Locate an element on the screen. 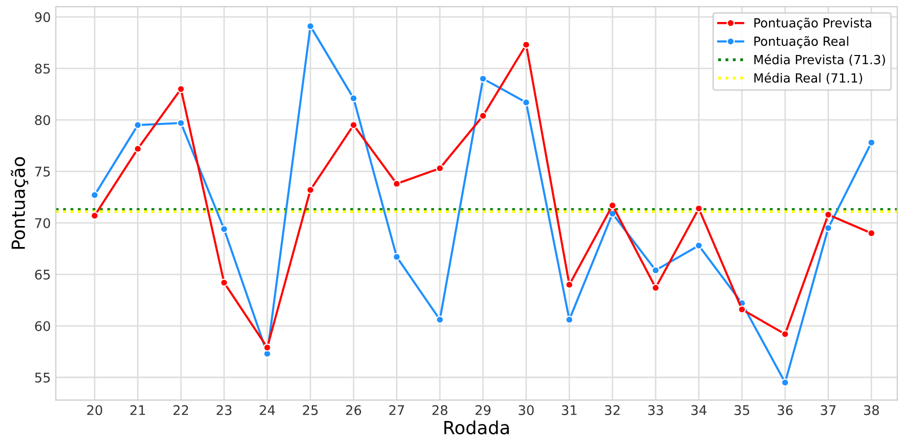  x-tick-label: 34 is located at coordinates (698, 410).